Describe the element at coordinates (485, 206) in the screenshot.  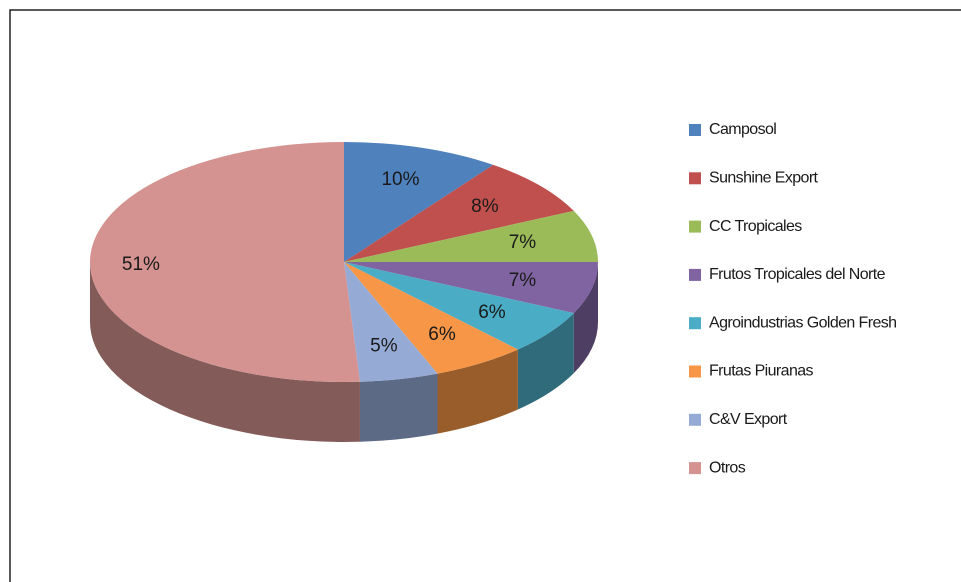
I see `data-label: 8%` at that location.